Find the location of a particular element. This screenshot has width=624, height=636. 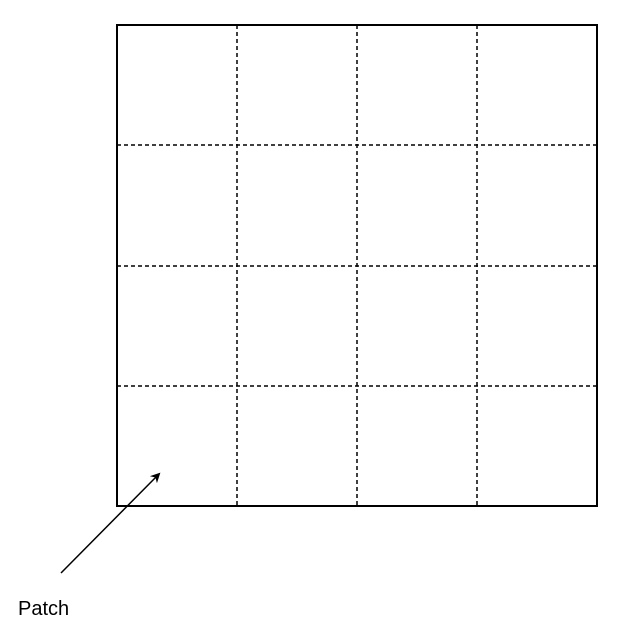

patch-label: Patch is located at coordinates (43, 609).